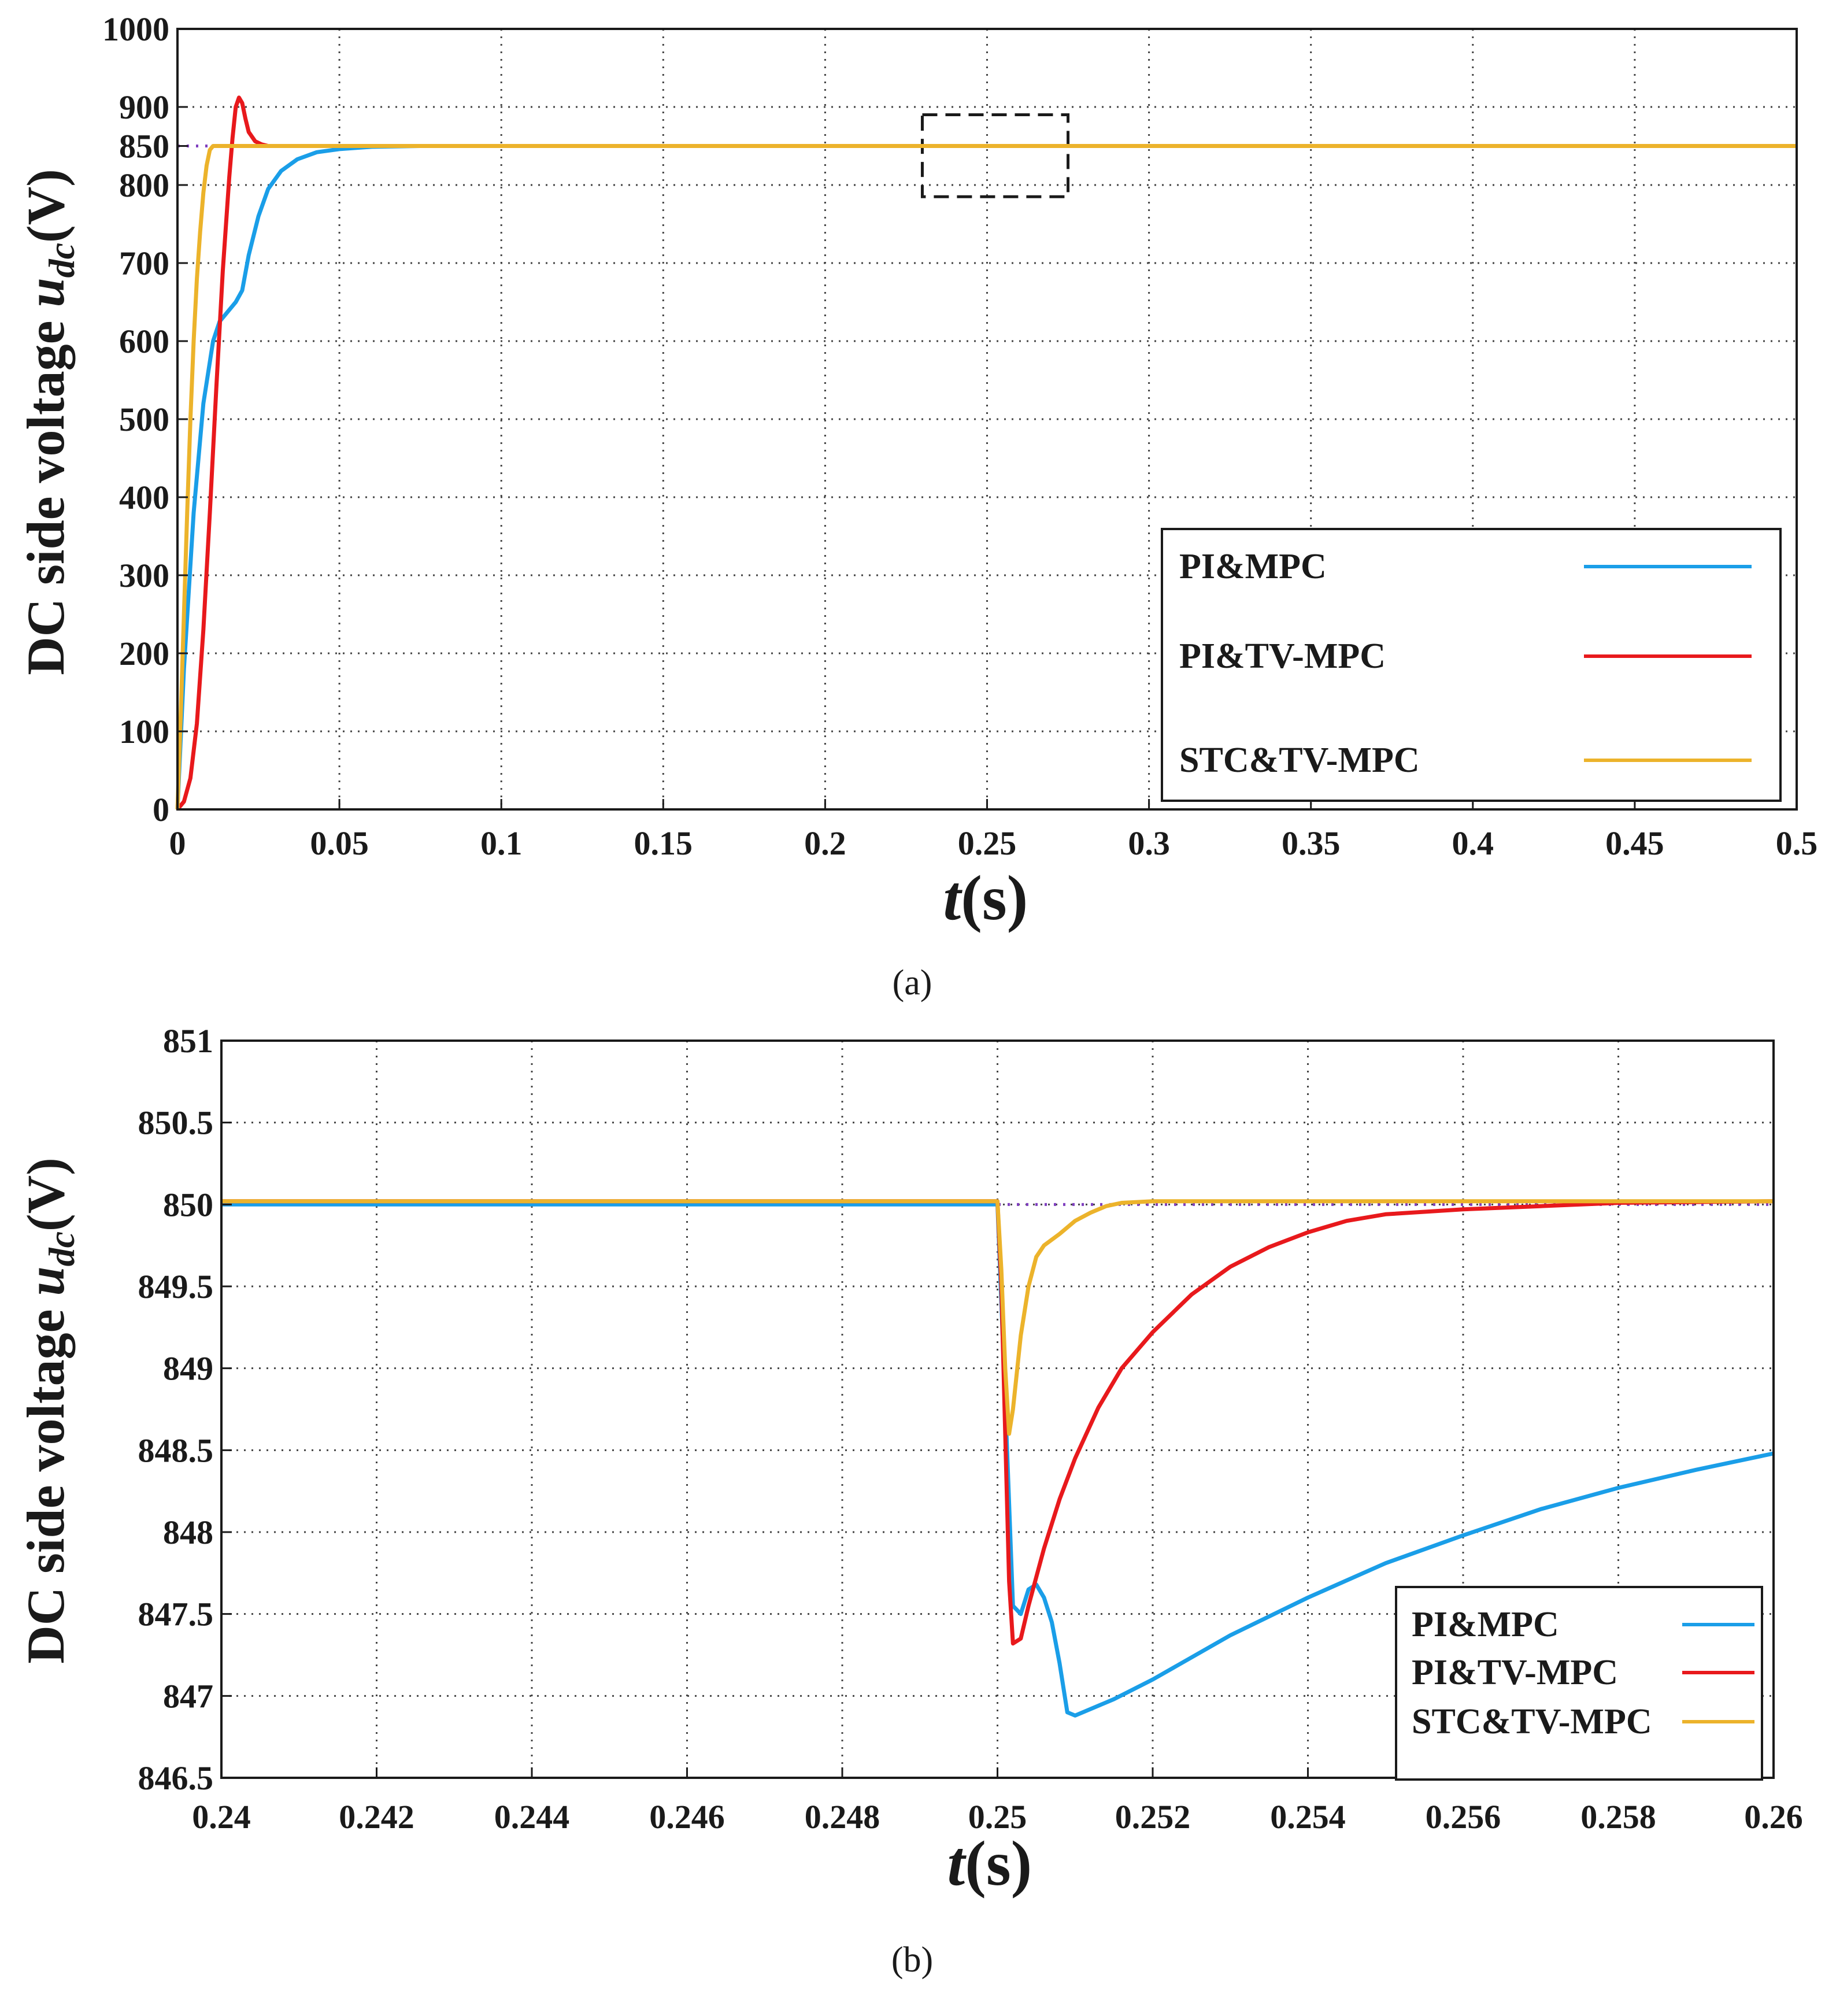  I want to click on y-tick-label: 851, so click(188, 1041).